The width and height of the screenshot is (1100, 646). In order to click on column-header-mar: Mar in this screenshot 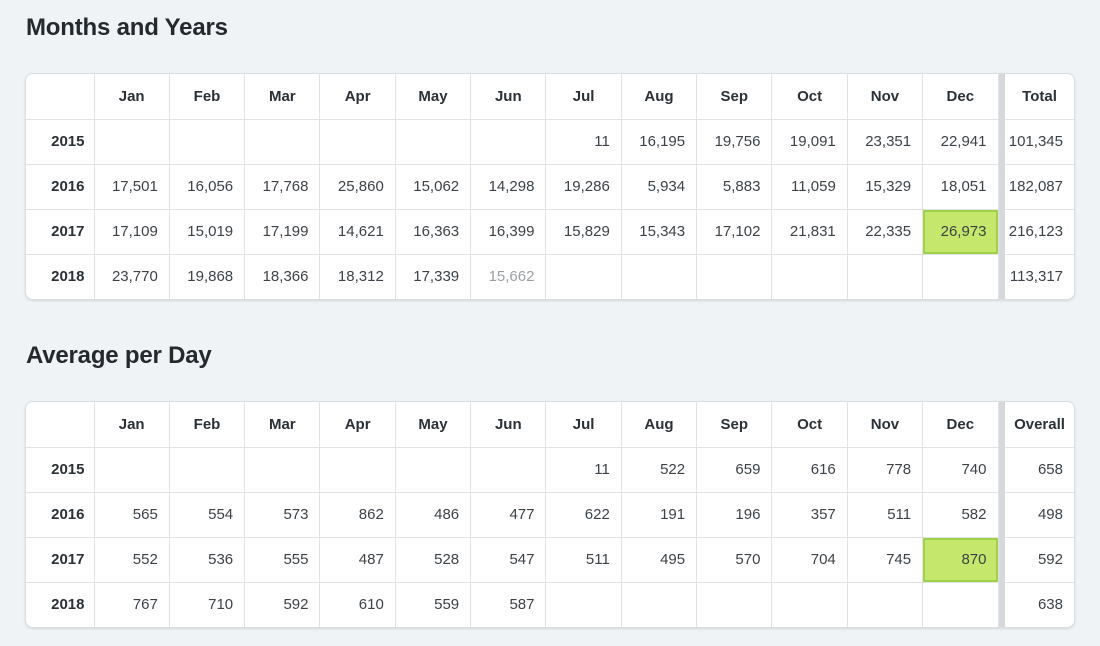, I will do `click(282, 425)`.